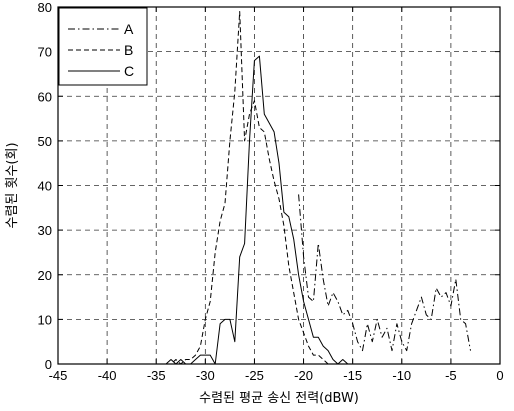 Image resolution: width=514 pixels, height=411 pixels. I want to click on x-tick-labels: -45 -40 -35 -30 -25 -20 -15 -10 -5 0, so click(276, 375).